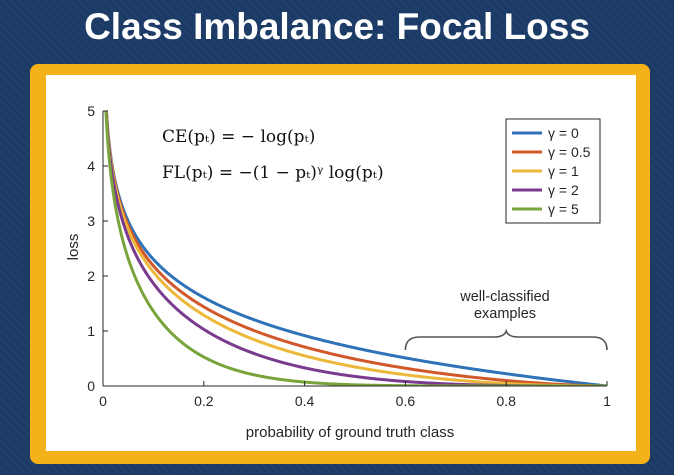  What do you see at coordinates (73, 247) in the screenshot?
I see `y-axis-label: loss` at bounding box center [73, 247].